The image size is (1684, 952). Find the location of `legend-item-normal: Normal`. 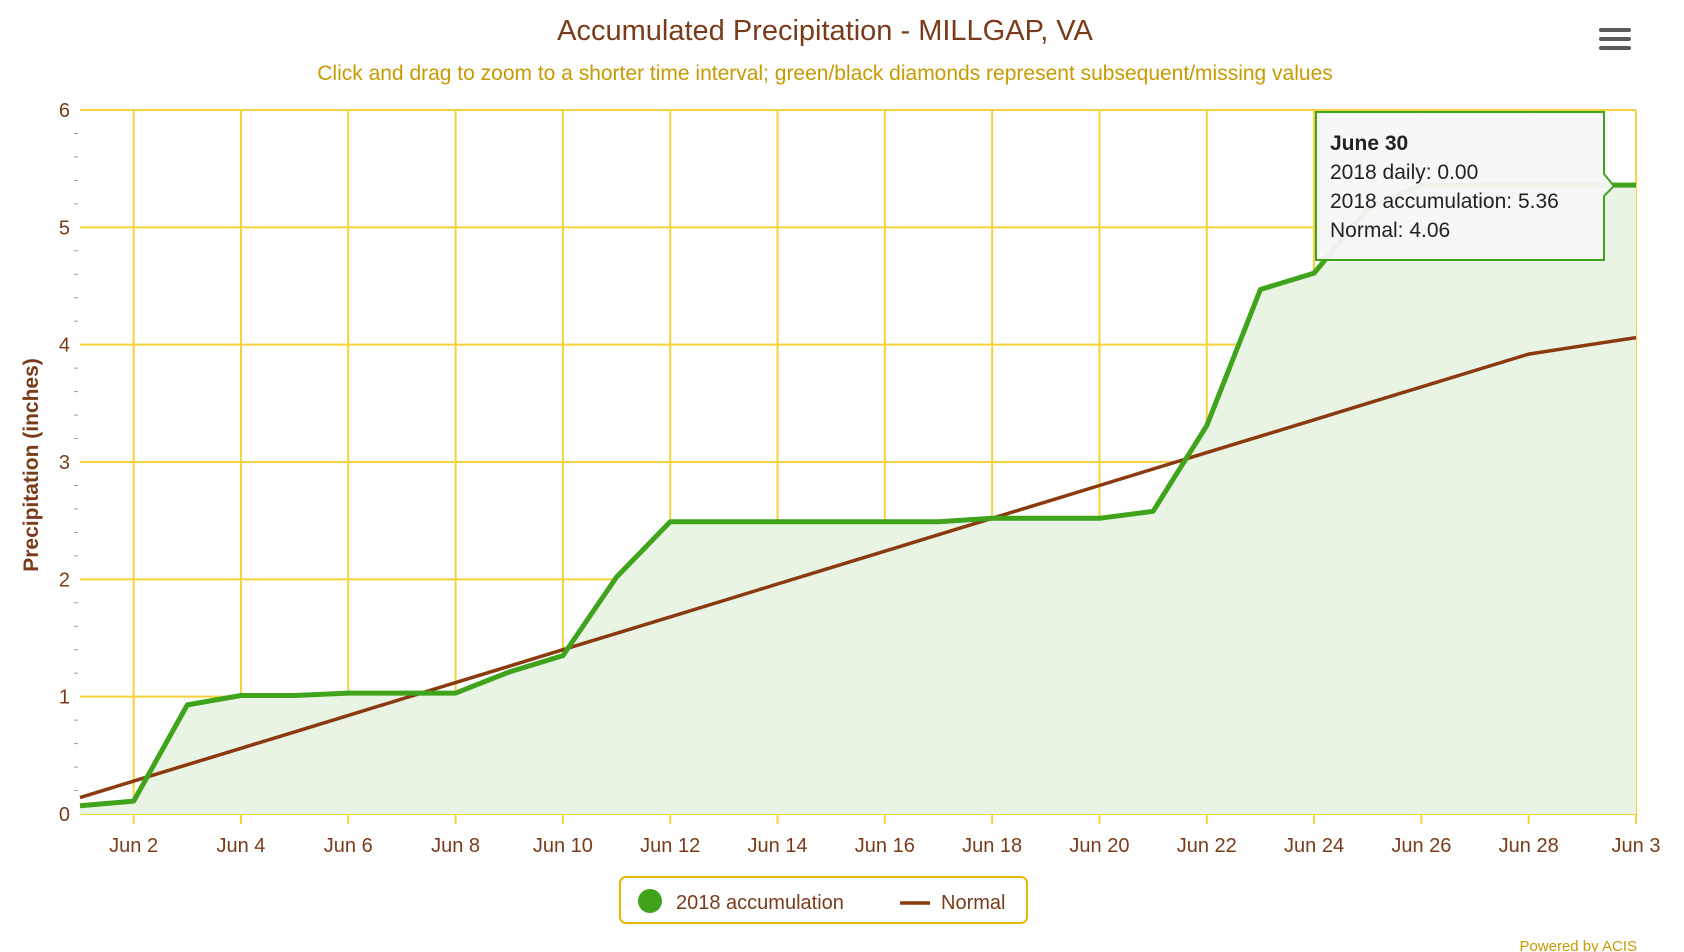

legend-item-normal: Normal is located at coordinates (952, 903).